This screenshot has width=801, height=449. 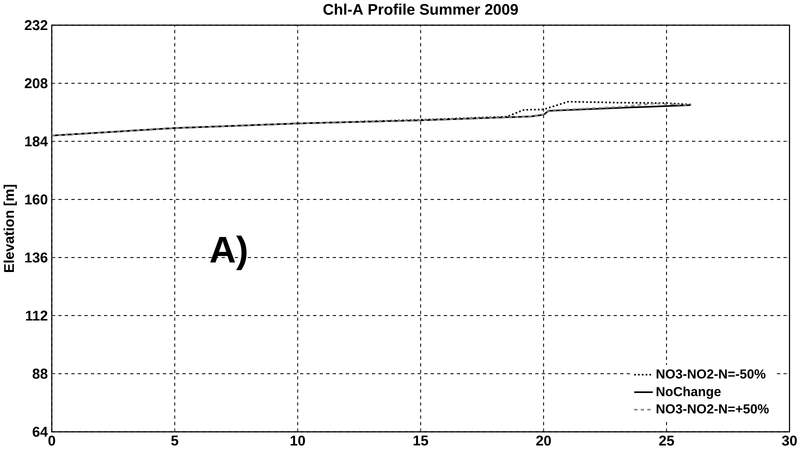 I want to click on y-tick-label: 64, so click(x=40, y=431).